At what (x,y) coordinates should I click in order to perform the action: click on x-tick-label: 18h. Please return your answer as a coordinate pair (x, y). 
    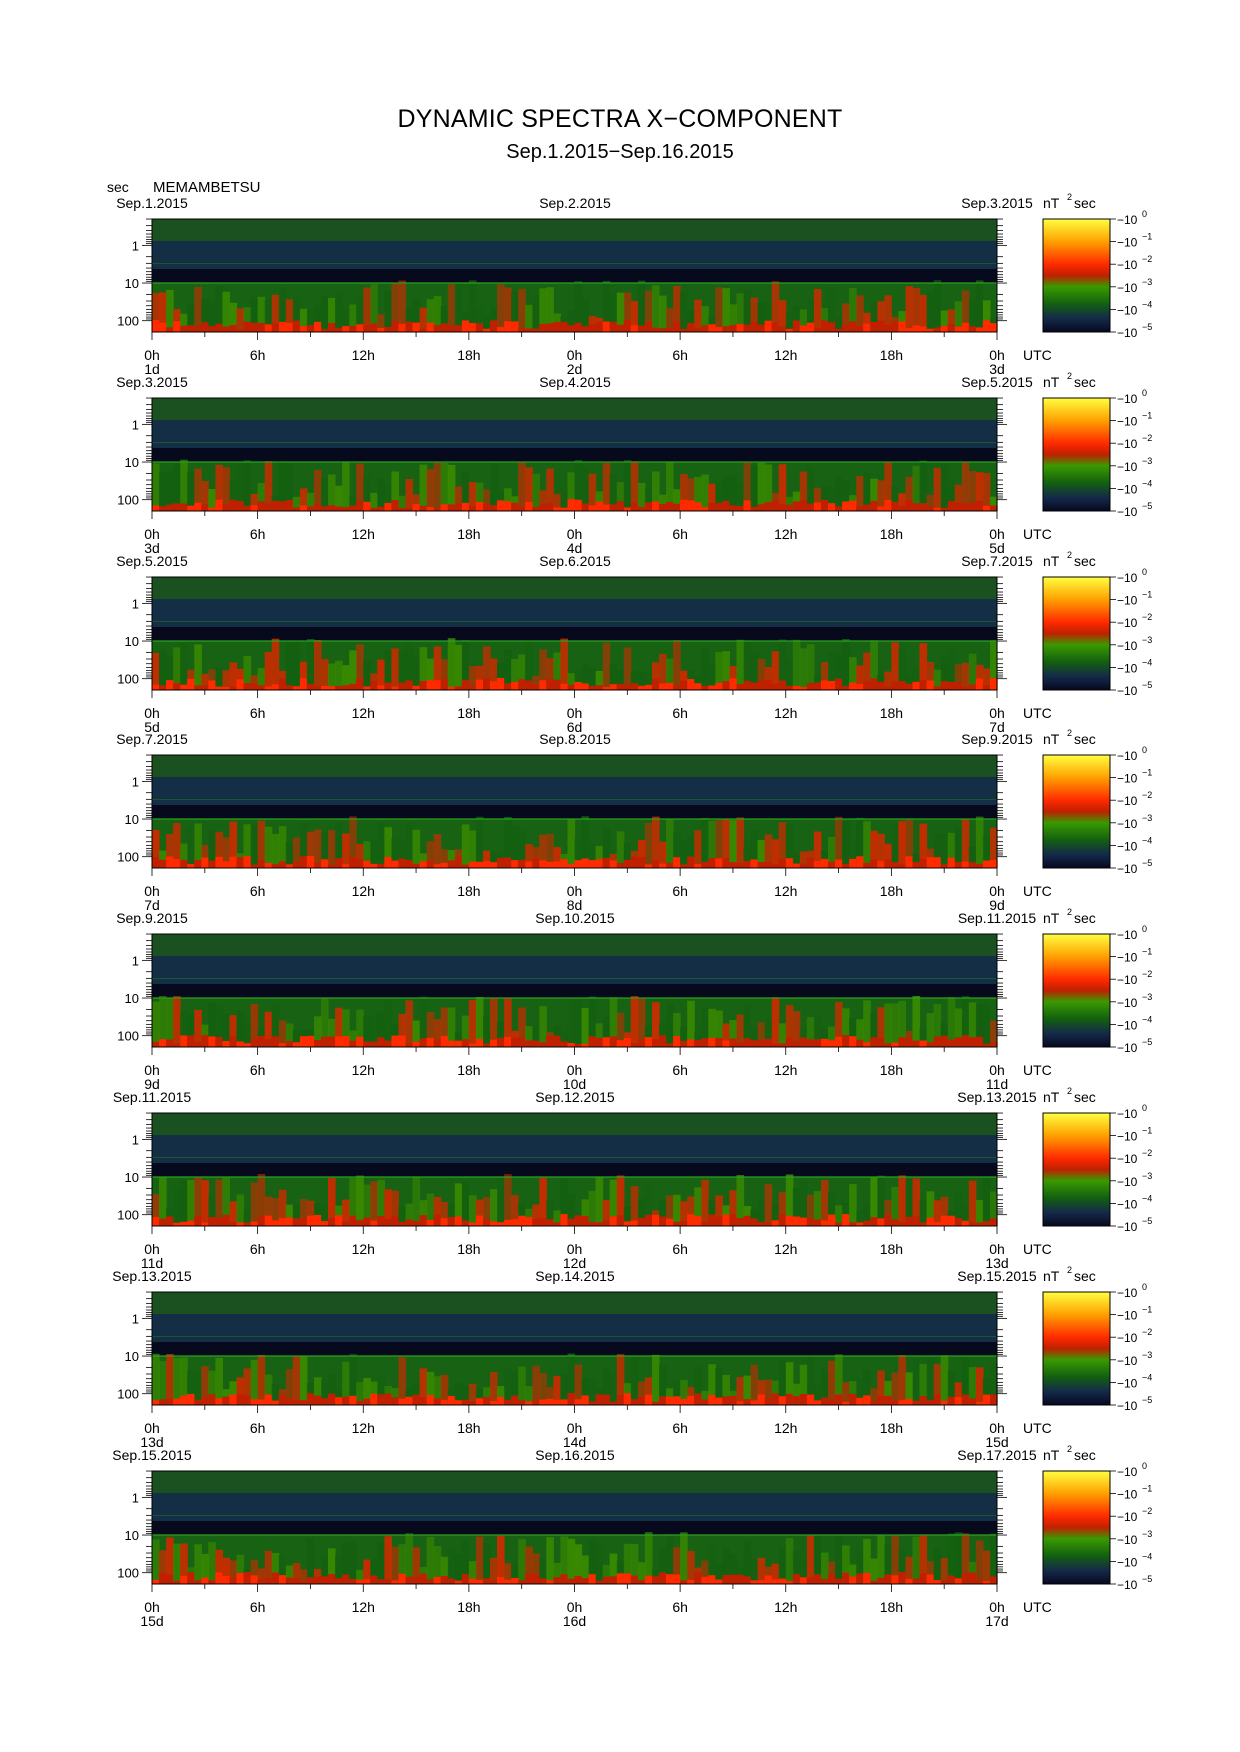
    Looking at the image, I should click on (891, 891).